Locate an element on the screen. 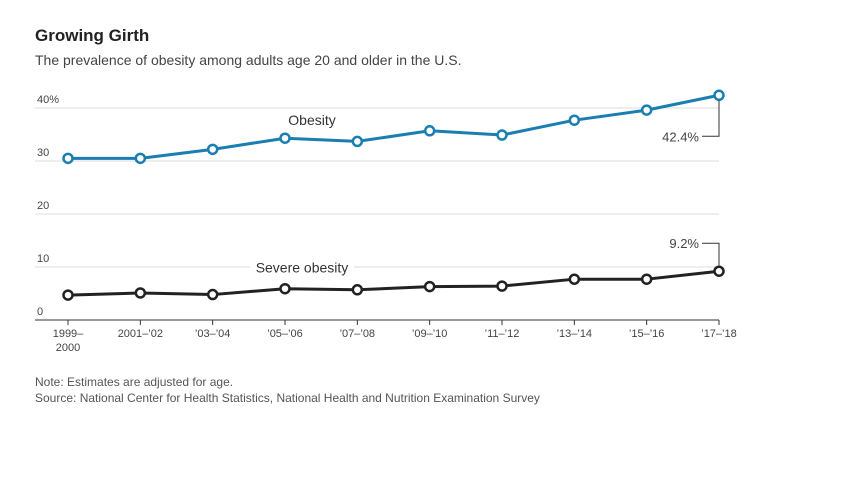 The height and width of the screenshot is (479, 843). y-tick-label: 0 is located at coordinates (40, 312).